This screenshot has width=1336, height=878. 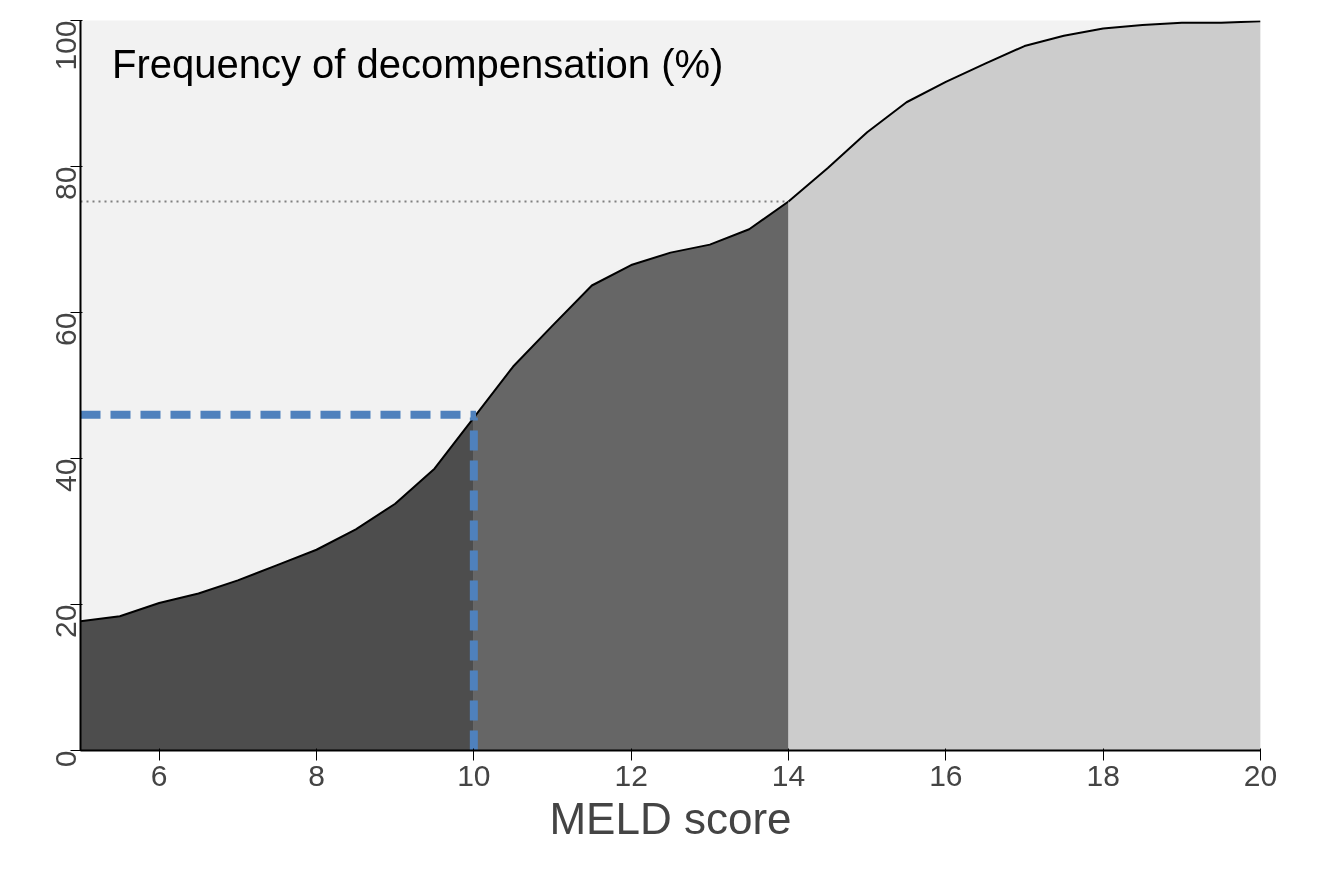 What do you see at coordinates (65, 183) in the screenshot?
I see `y-tick-label: 80` at bounding box center [65, 183].